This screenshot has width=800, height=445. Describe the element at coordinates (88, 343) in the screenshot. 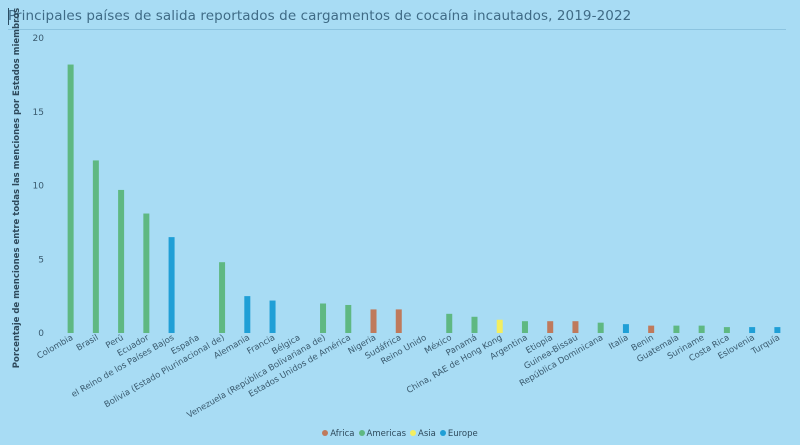

I see `x-tick-label: Brasil` at that location.